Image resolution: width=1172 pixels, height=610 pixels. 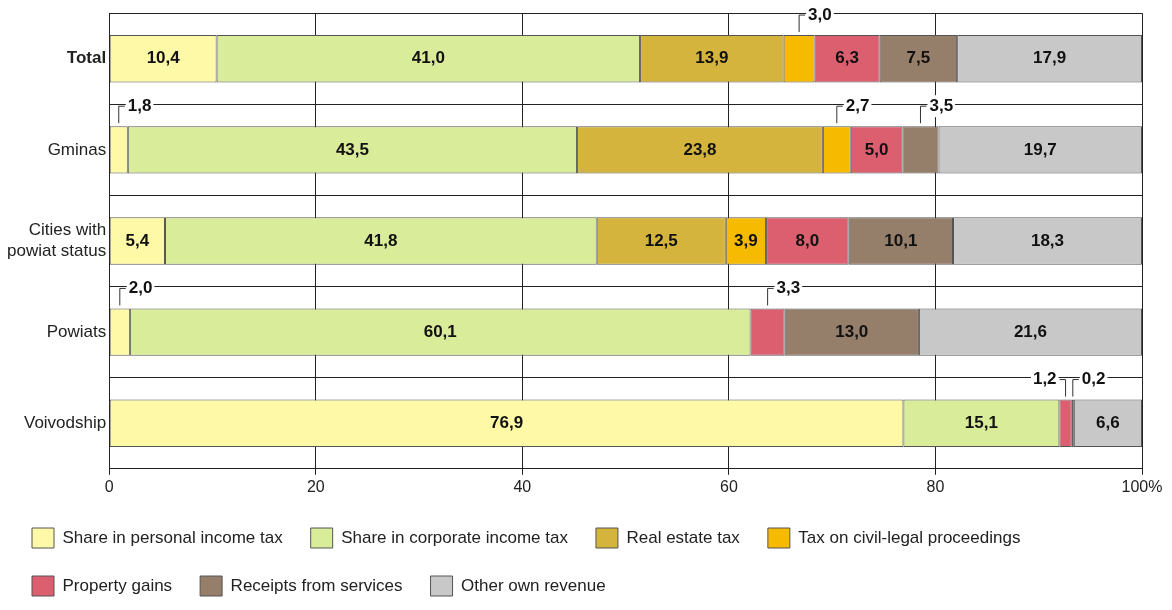 What do you see at coordinates (507, 422) in the screenshot?
I see `data-label: 76,9` at bounding box center [507, 422].